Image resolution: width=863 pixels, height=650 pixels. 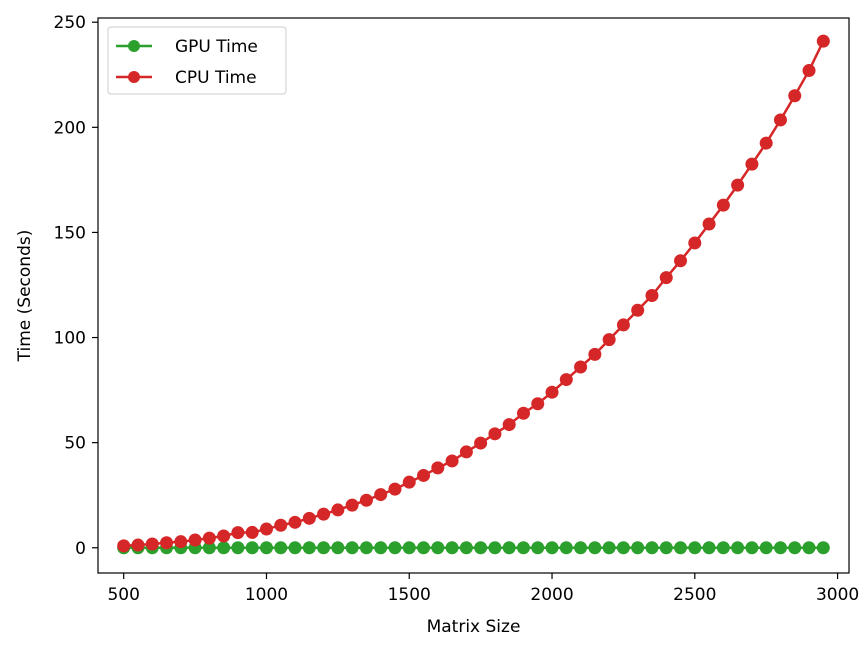 What do you see at coordinates (75, 444) in the screenshot?
I see `y-tick-label: 50` at bounding box center [75, 444].